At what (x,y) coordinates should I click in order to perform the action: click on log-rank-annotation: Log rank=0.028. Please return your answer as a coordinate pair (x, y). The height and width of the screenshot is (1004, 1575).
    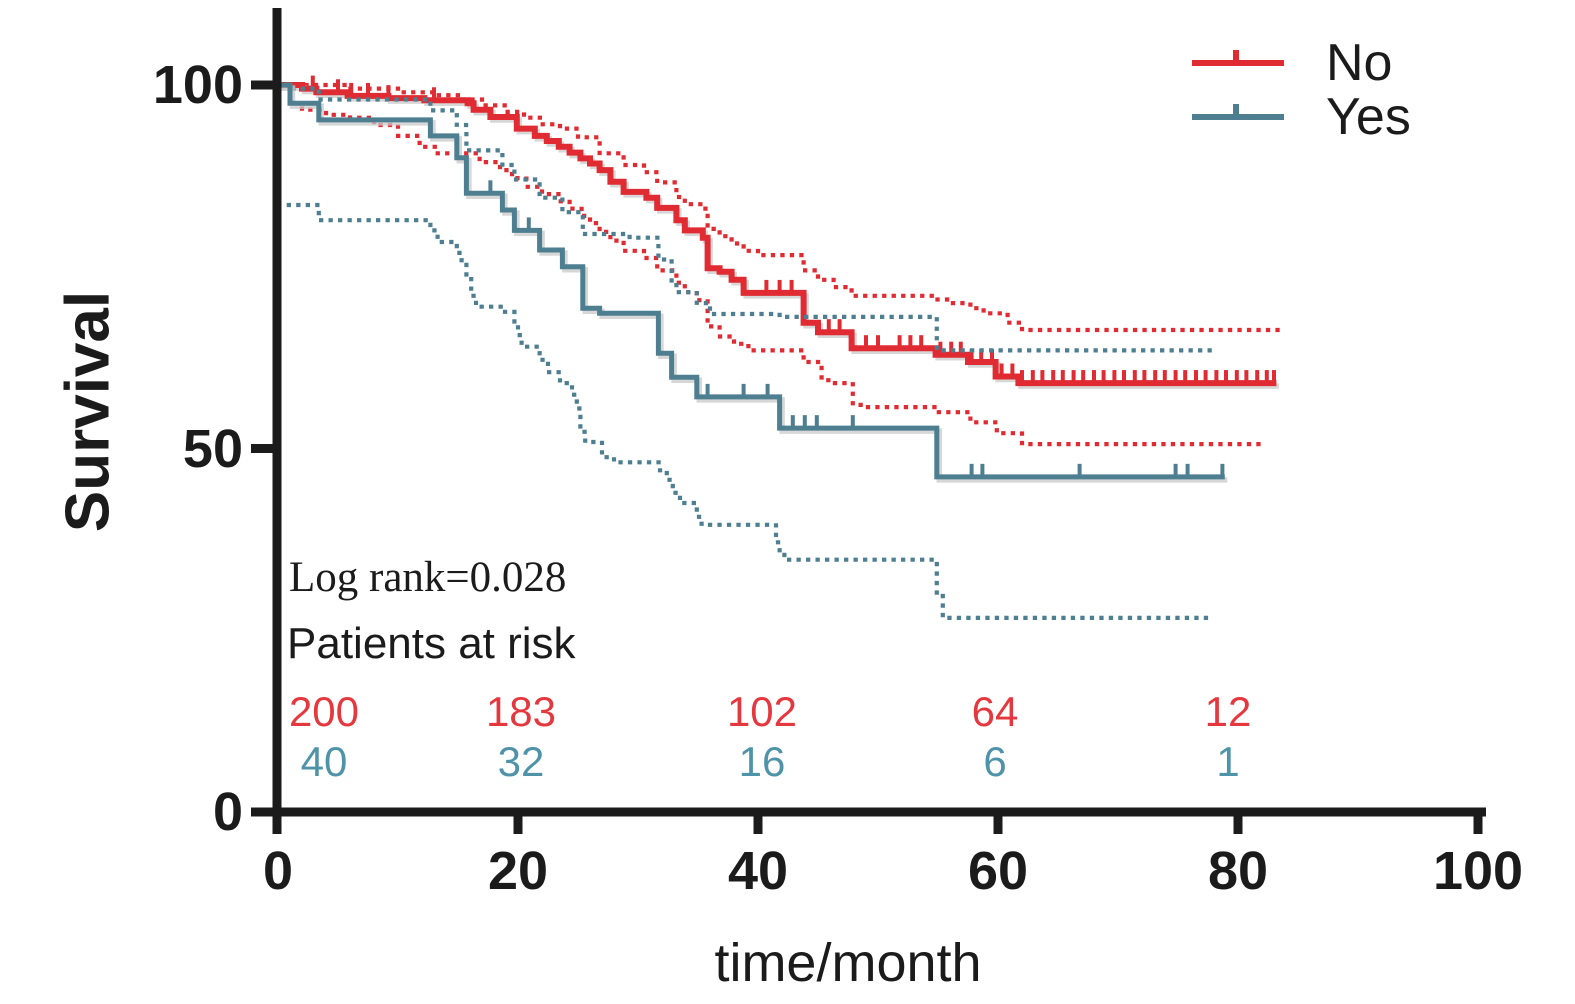
    Looking at the image, I should click on (428, 577).